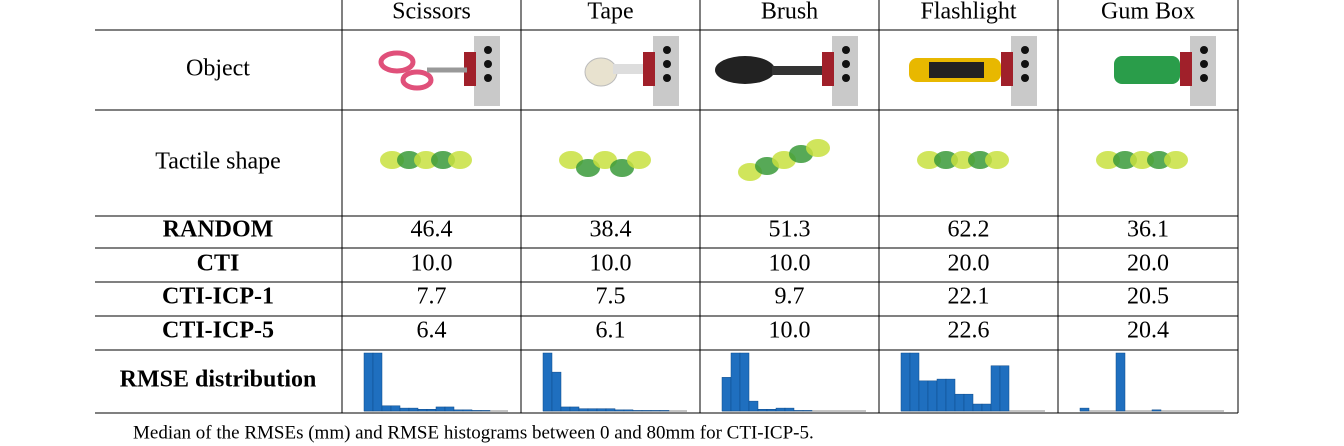  What do you see at coordinates (1148, 297) in the screenshot?
I see `cell-value: 20.5` at bounding box center [1148, 297].